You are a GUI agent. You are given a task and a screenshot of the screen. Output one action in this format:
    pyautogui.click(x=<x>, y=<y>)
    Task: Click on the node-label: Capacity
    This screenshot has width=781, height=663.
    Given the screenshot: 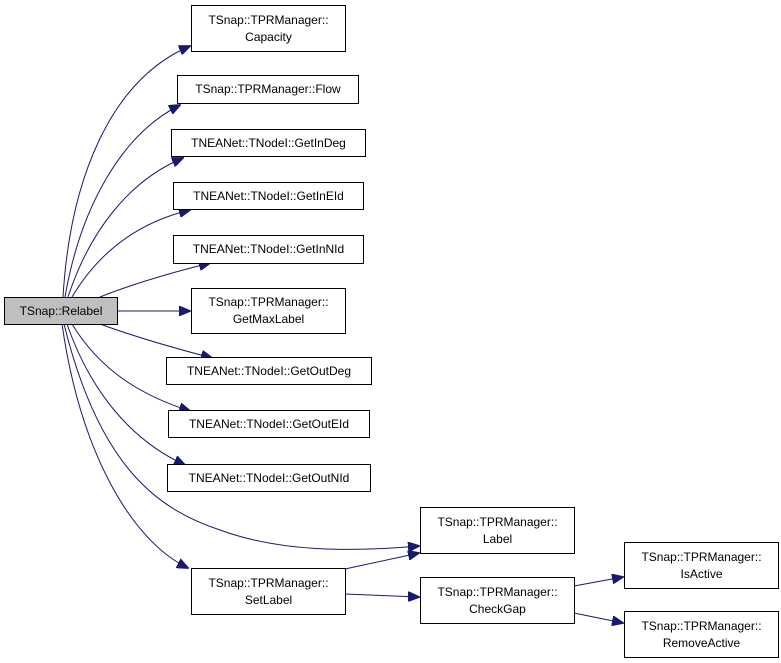 What is the action you would take?
    pyautogui.click(x=268, y=36)
    